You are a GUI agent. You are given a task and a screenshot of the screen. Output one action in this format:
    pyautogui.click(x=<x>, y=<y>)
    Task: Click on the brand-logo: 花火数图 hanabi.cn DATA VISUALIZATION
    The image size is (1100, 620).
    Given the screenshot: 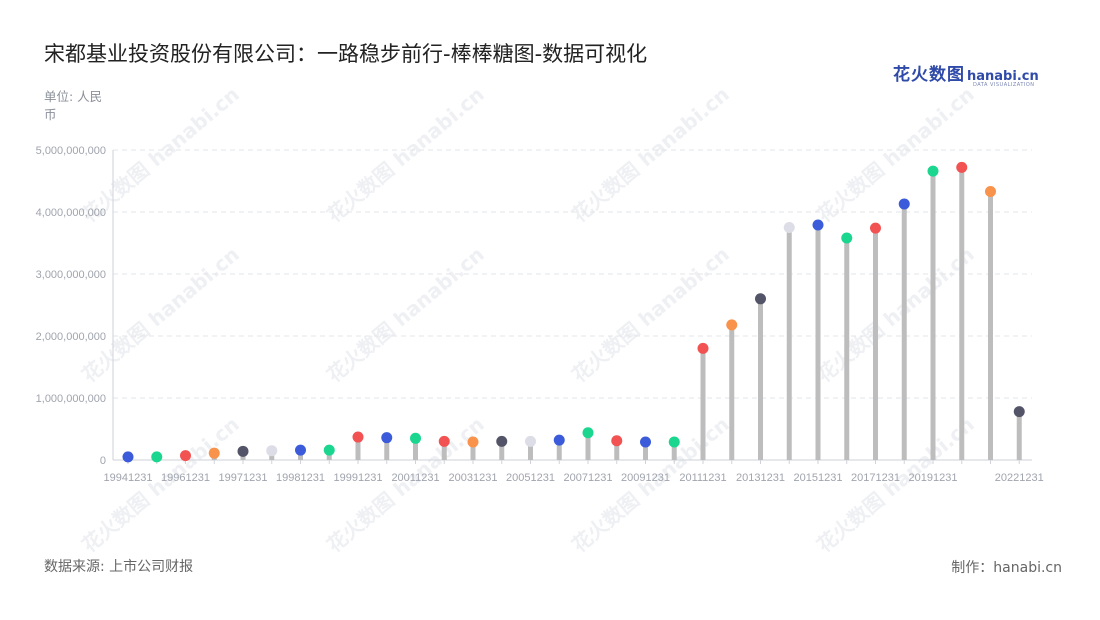 What is the action you would take?
    pyautogui.click(x=966, y=74)
    